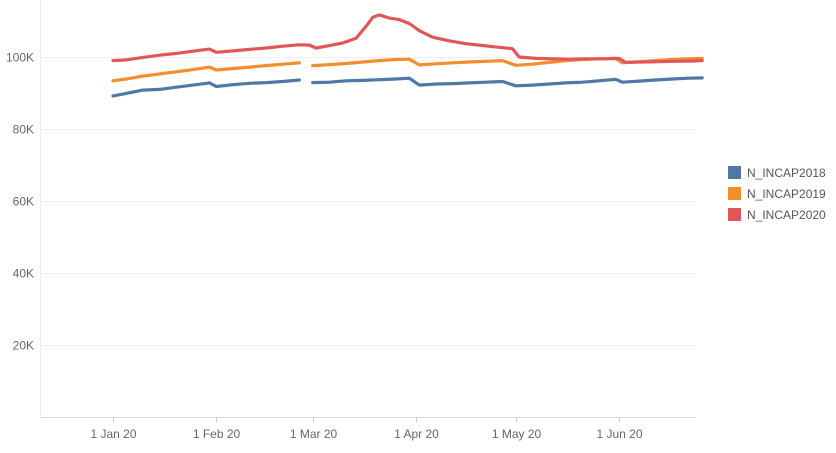 This screenshot has height=453, width=836. Describe the element at coordinates (734, 193) in the screenshot. I see `legend-swatch-n-incap2019` at that location.